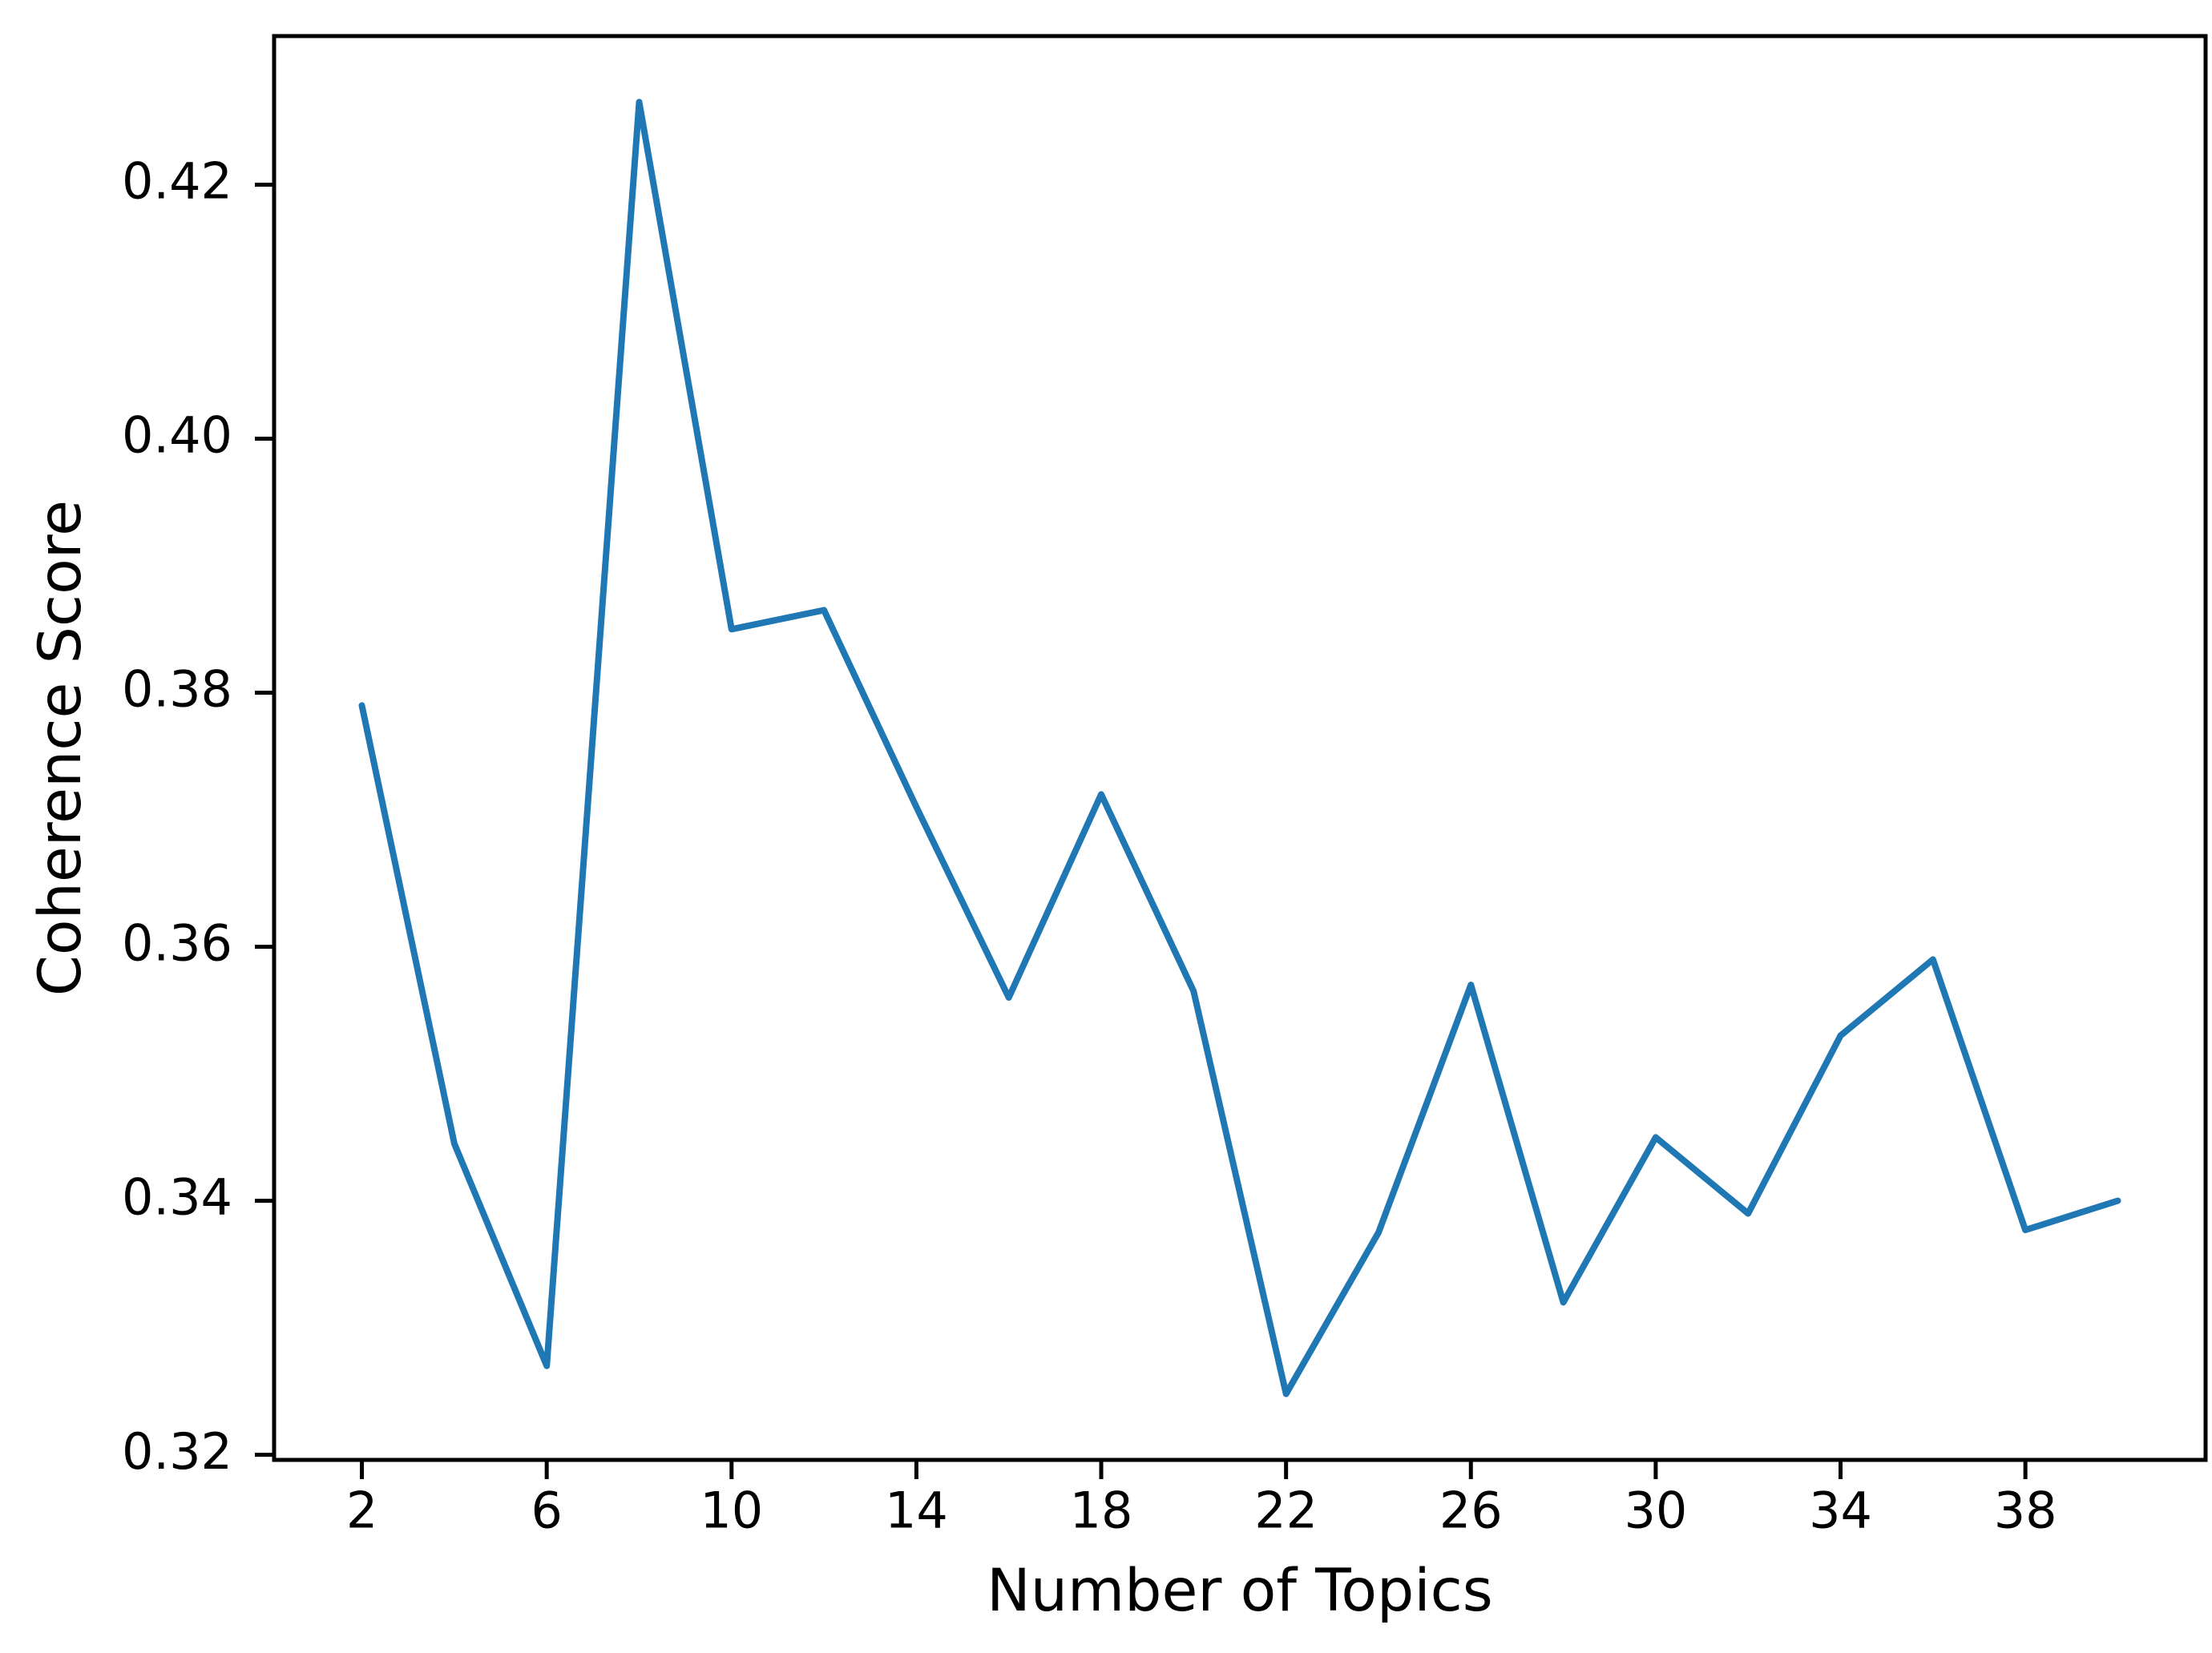 The height and width of the screenshot is (1653, 2212). Describe the element at coordinates (731, 1510) in the screenshot. I see `x-tick-label: 10` at that location.